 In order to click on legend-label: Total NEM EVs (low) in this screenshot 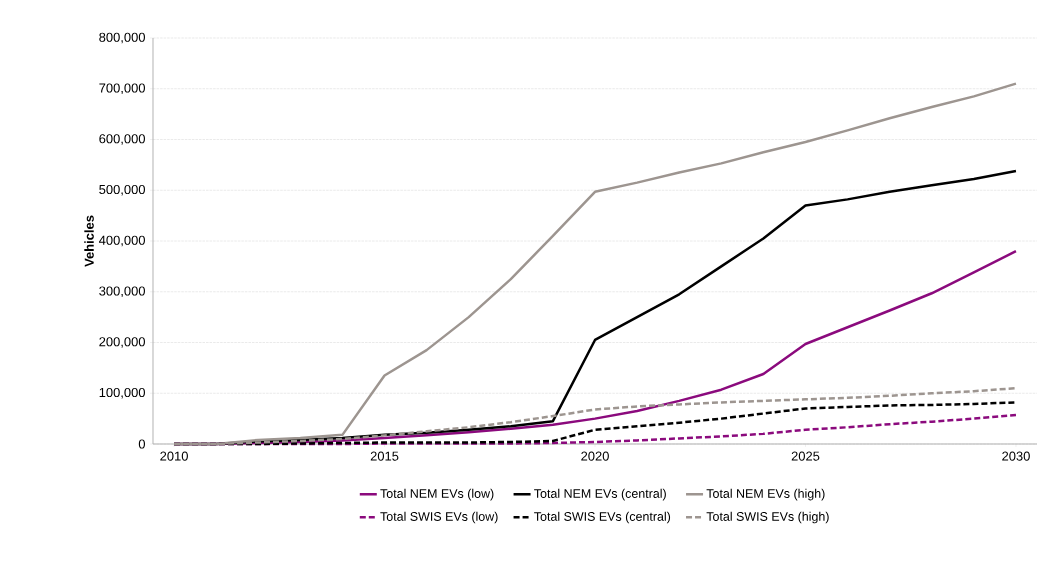, I will do `click(437, 494)`.